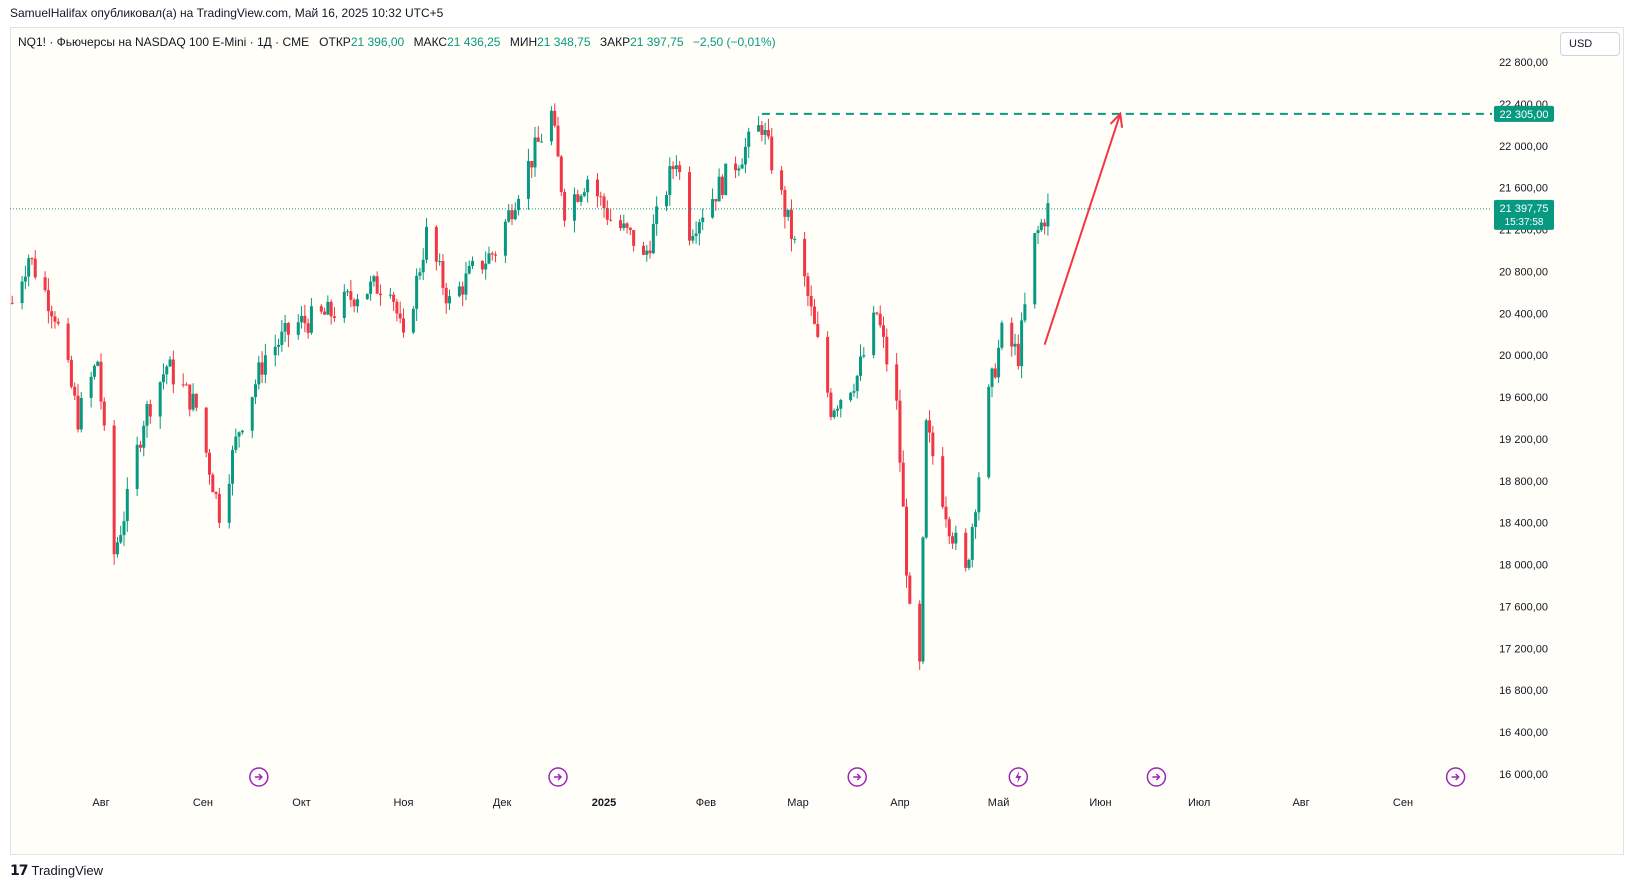 The image size is (1634, 886). Describe the element at coordinates (1018, 777) in the screenshot. I see `lightning-glyph` at that location.